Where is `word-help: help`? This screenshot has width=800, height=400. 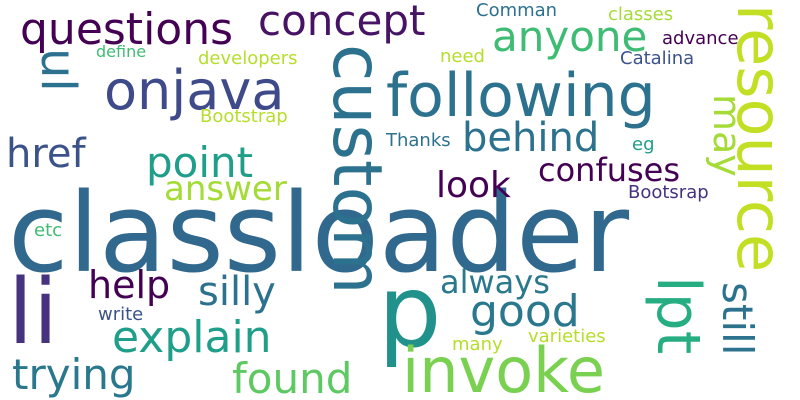 word-help: help is located at coordinates (129, 285).